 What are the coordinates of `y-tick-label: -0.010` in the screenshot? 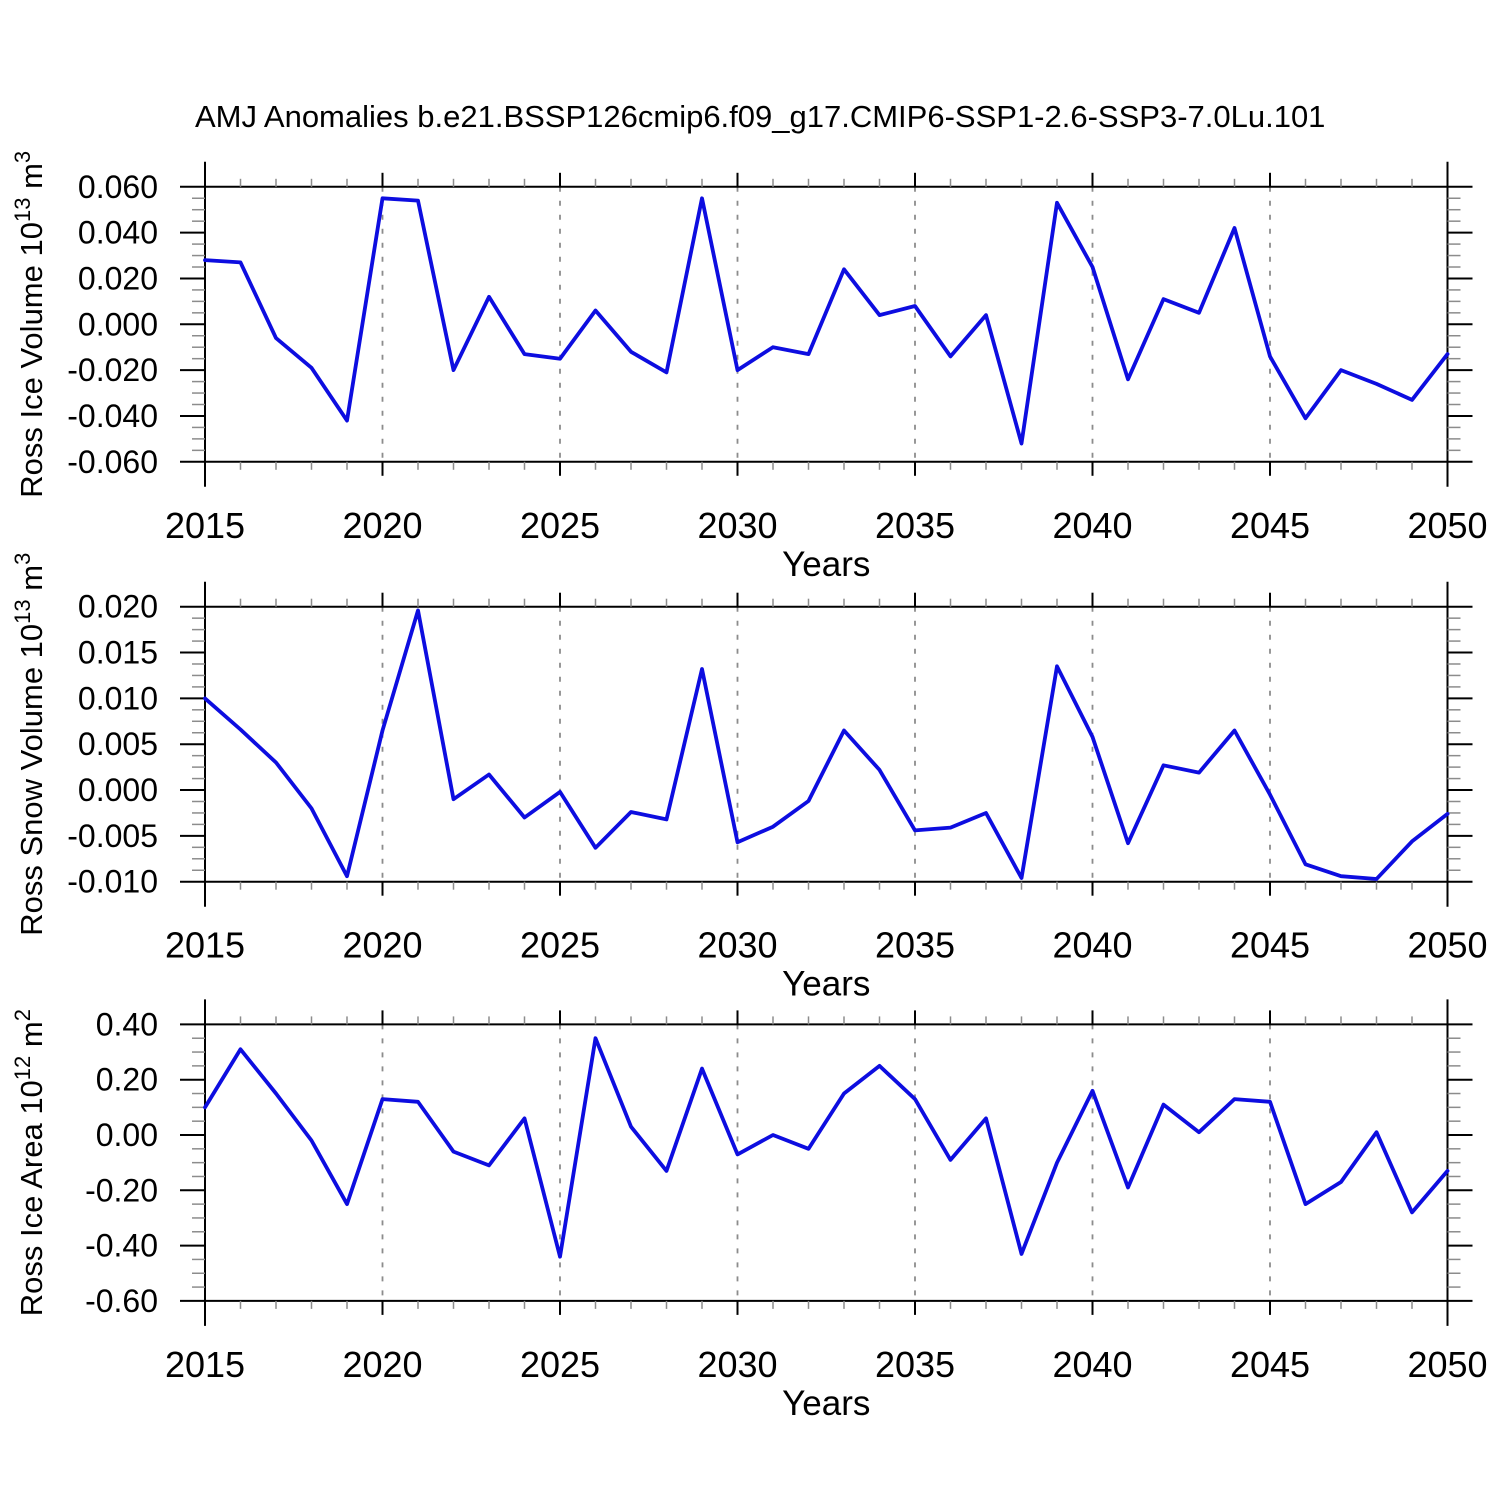 It's located at (112, 882).